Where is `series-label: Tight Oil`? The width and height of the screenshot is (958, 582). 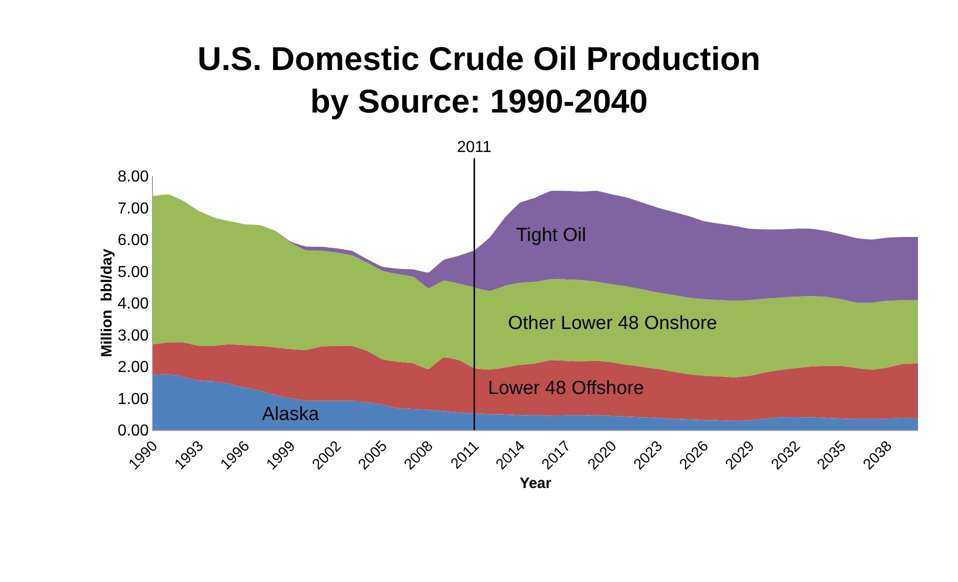
series-label: Tight Oil is located at coordinates (551, 235).